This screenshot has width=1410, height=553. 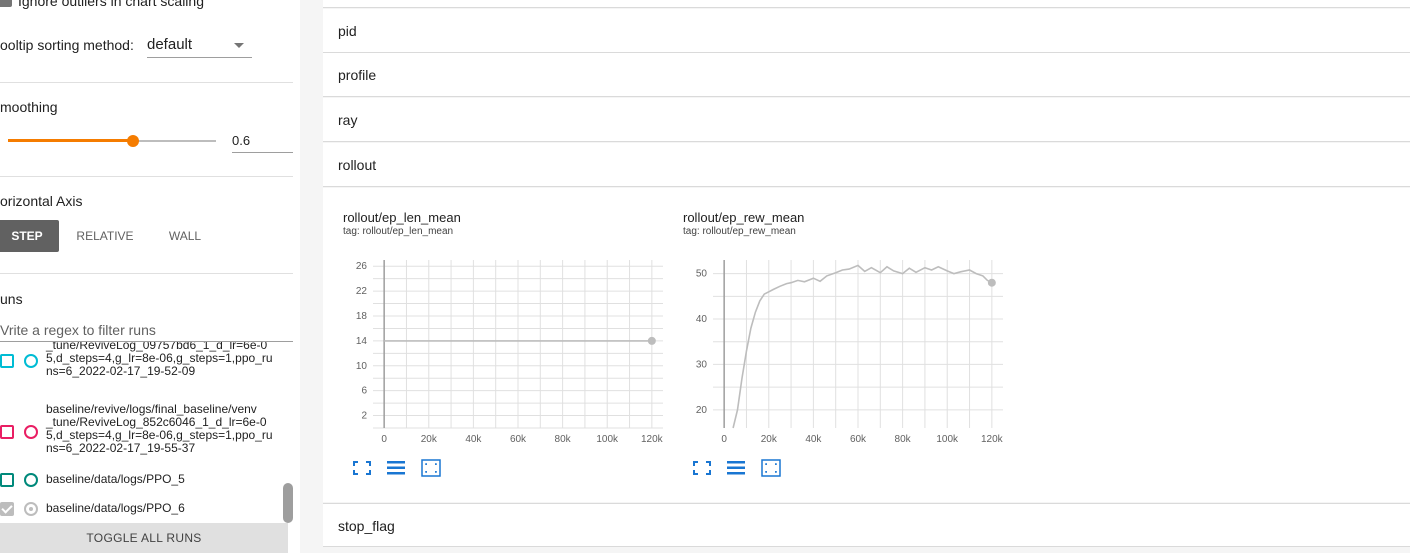 I want to click on axis-step-button: STEP, so click(x=29, y=236).